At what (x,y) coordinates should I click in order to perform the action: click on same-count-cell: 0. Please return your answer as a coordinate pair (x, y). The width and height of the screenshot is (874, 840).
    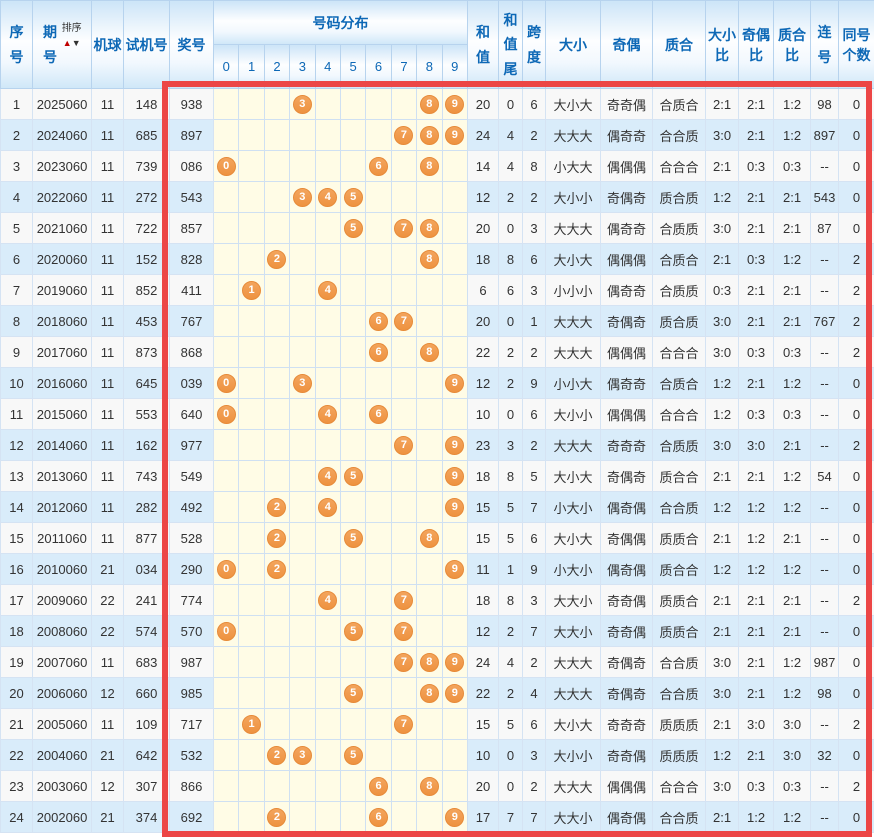
    Looking at the image, I should click on (856, 662).